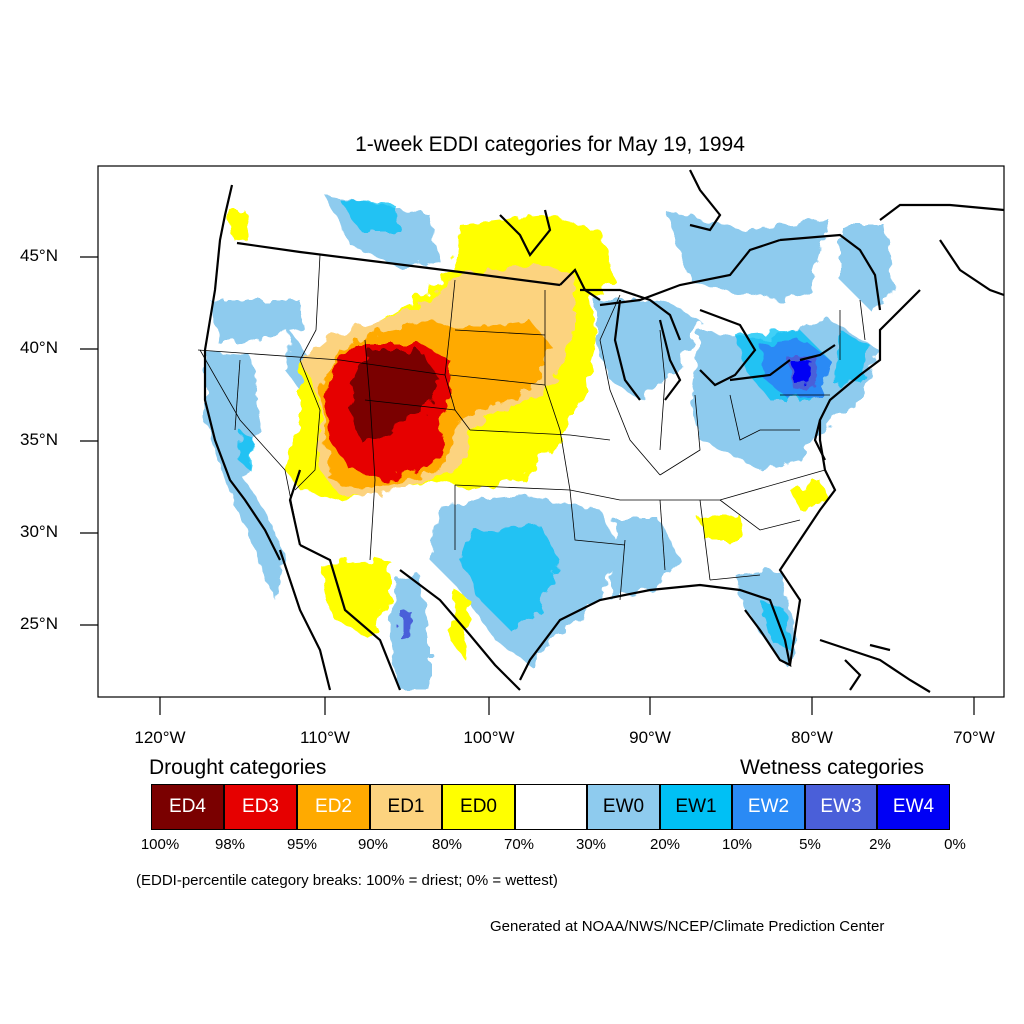 Image resolution: width=1024 pixels, height=1024 pixels. I want to click on legend-box-label: EW2, so click(768, 806).